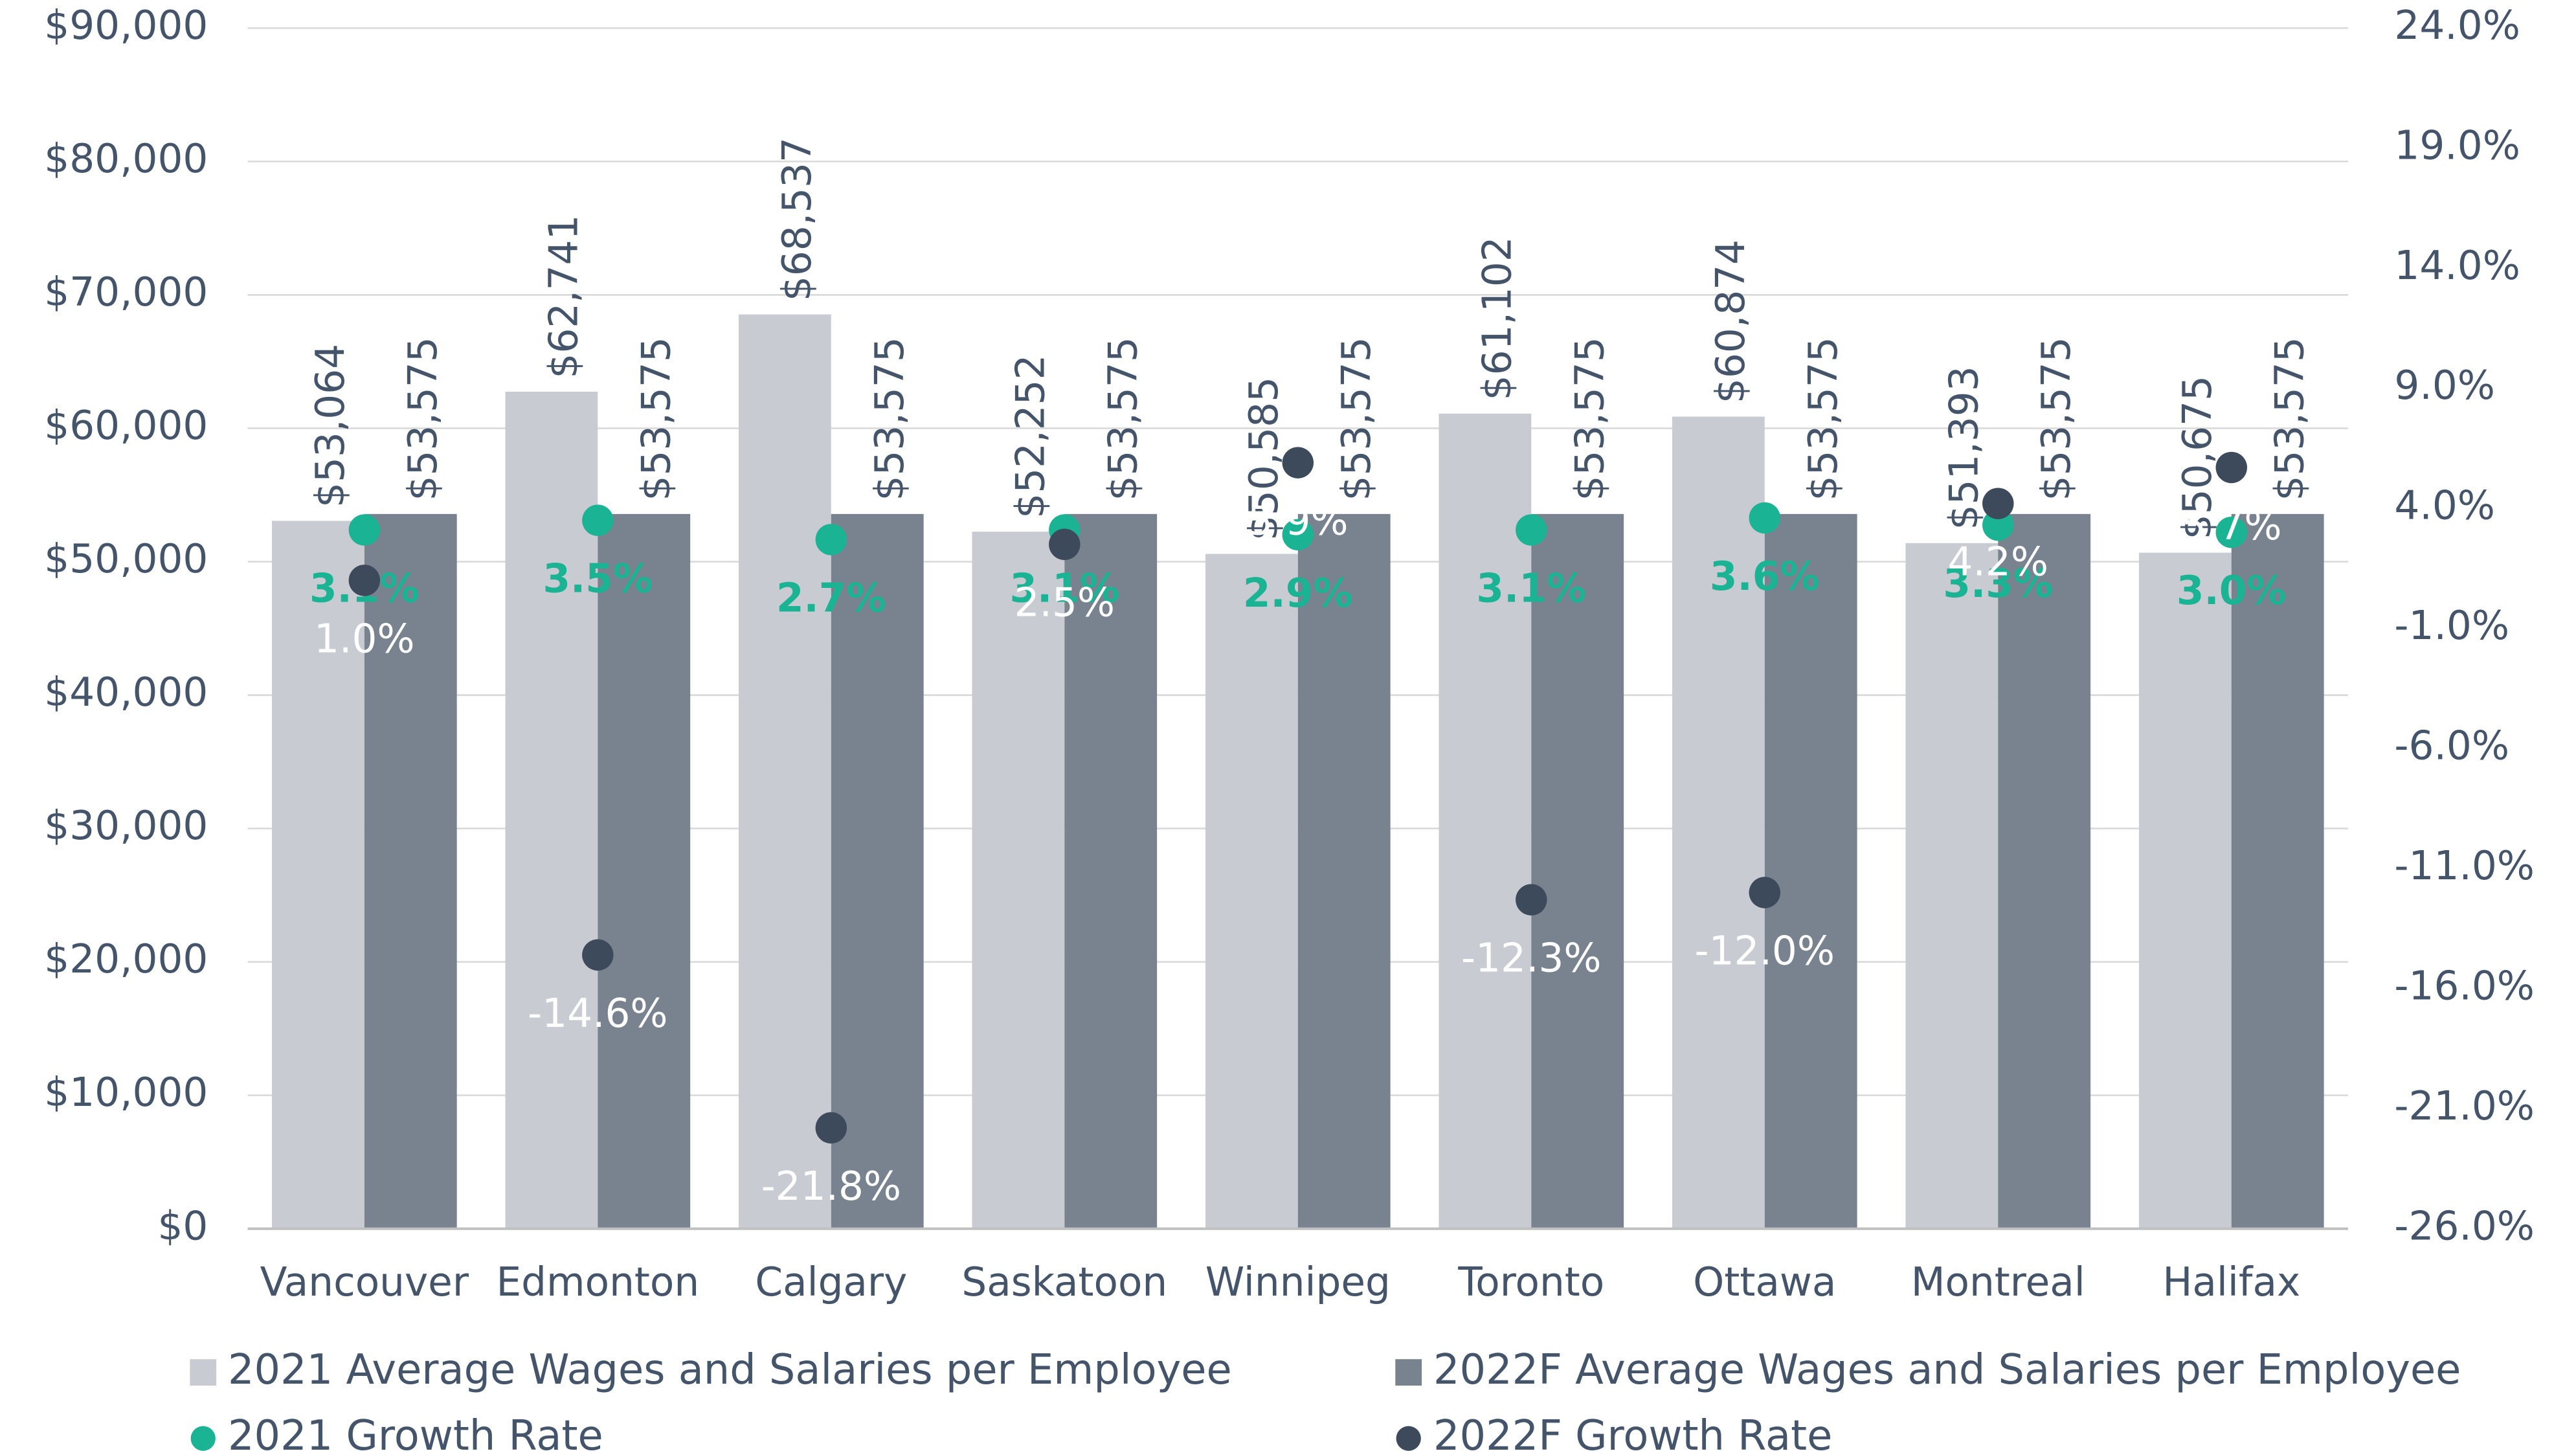 The height and width of the screenshot is (1451, 2576). What do you see at coordinates (126, 426) in the screenshot?
I see `y-tick-label: $60,000` at bounding box center [126, 426].